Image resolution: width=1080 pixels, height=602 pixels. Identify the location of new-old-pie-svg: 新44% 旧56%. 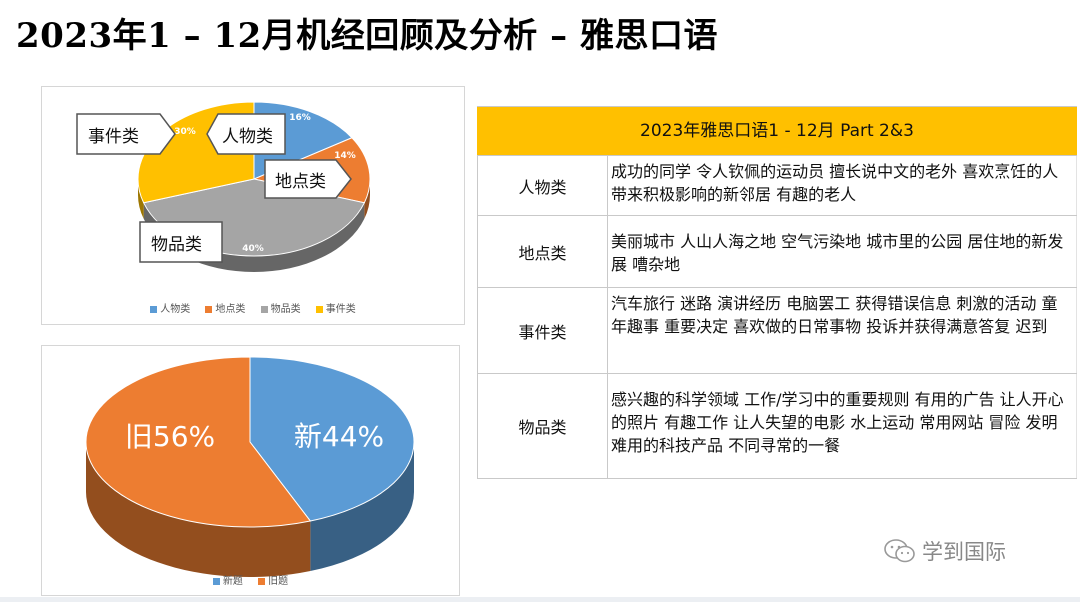
(250, 466).